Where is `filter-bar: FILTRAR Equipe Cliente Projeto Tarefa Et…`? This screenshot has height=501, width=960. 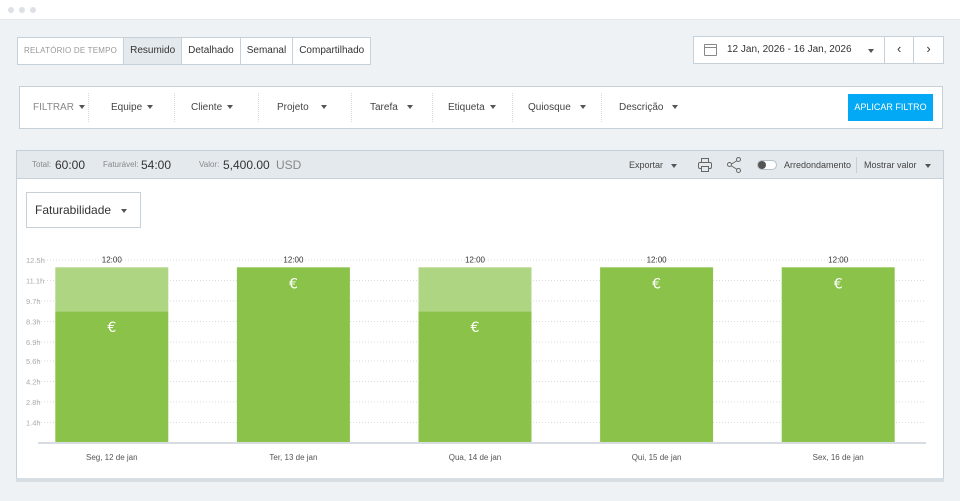 filter-bar: FILTRAR Equipe Cliente Projeto Tarefa Et… is located at coordinates (481, 107).